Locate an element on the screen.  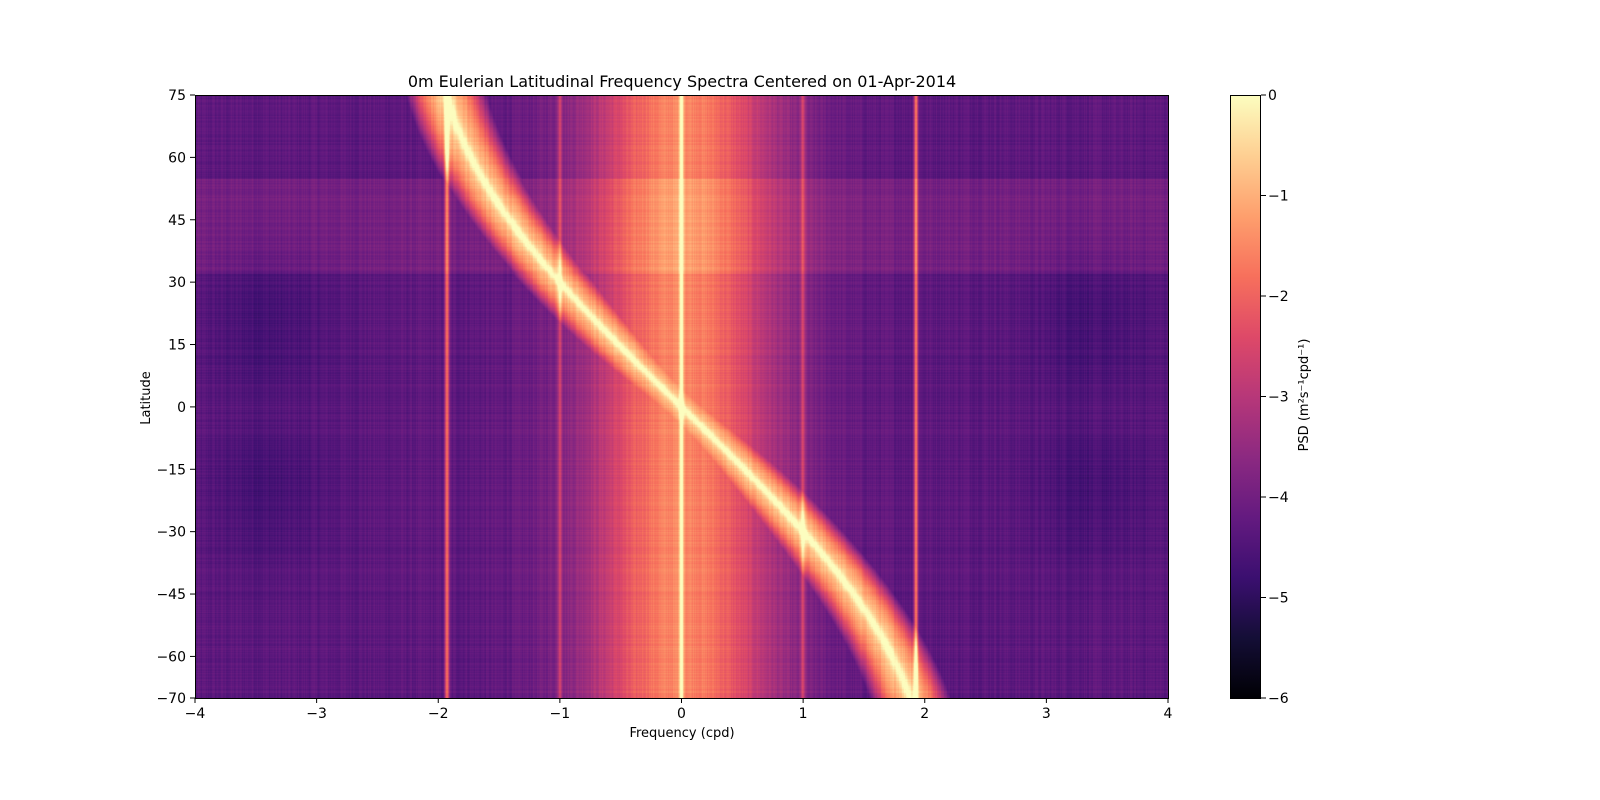
x-tick-label: −1 is located at coordinates (560, 714).